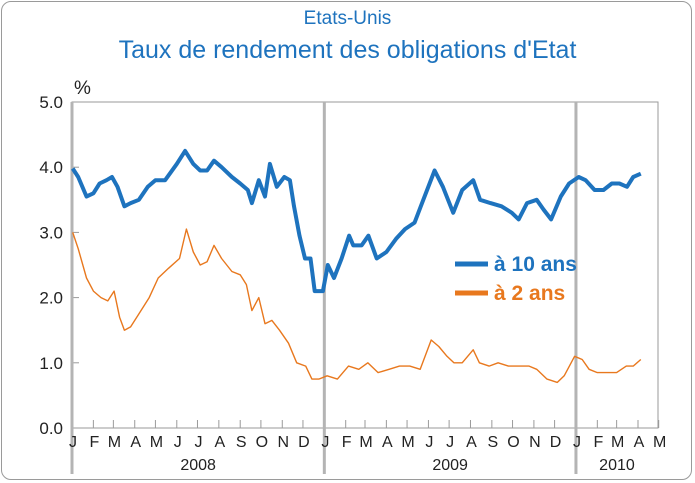  Describe the element at coordinates (347, 50) in the screenshot. I see `chart-subtitle: Taux de rendement des obligations d'Etat` at that location.